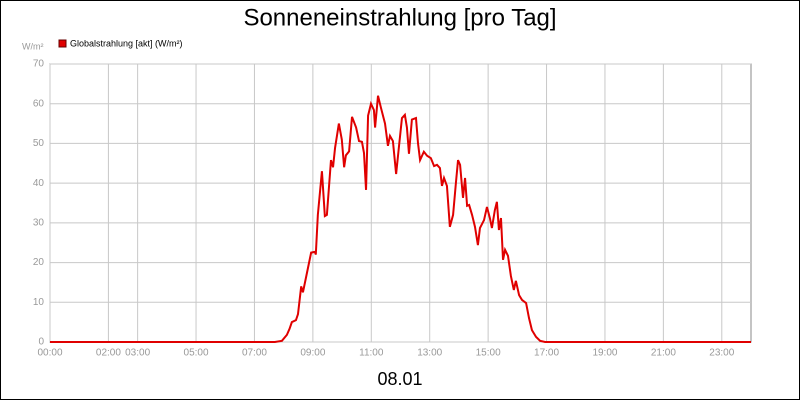 This screenshot has width=800, height=400. I want to click on y-tick-label: 70, so click(39, 64).